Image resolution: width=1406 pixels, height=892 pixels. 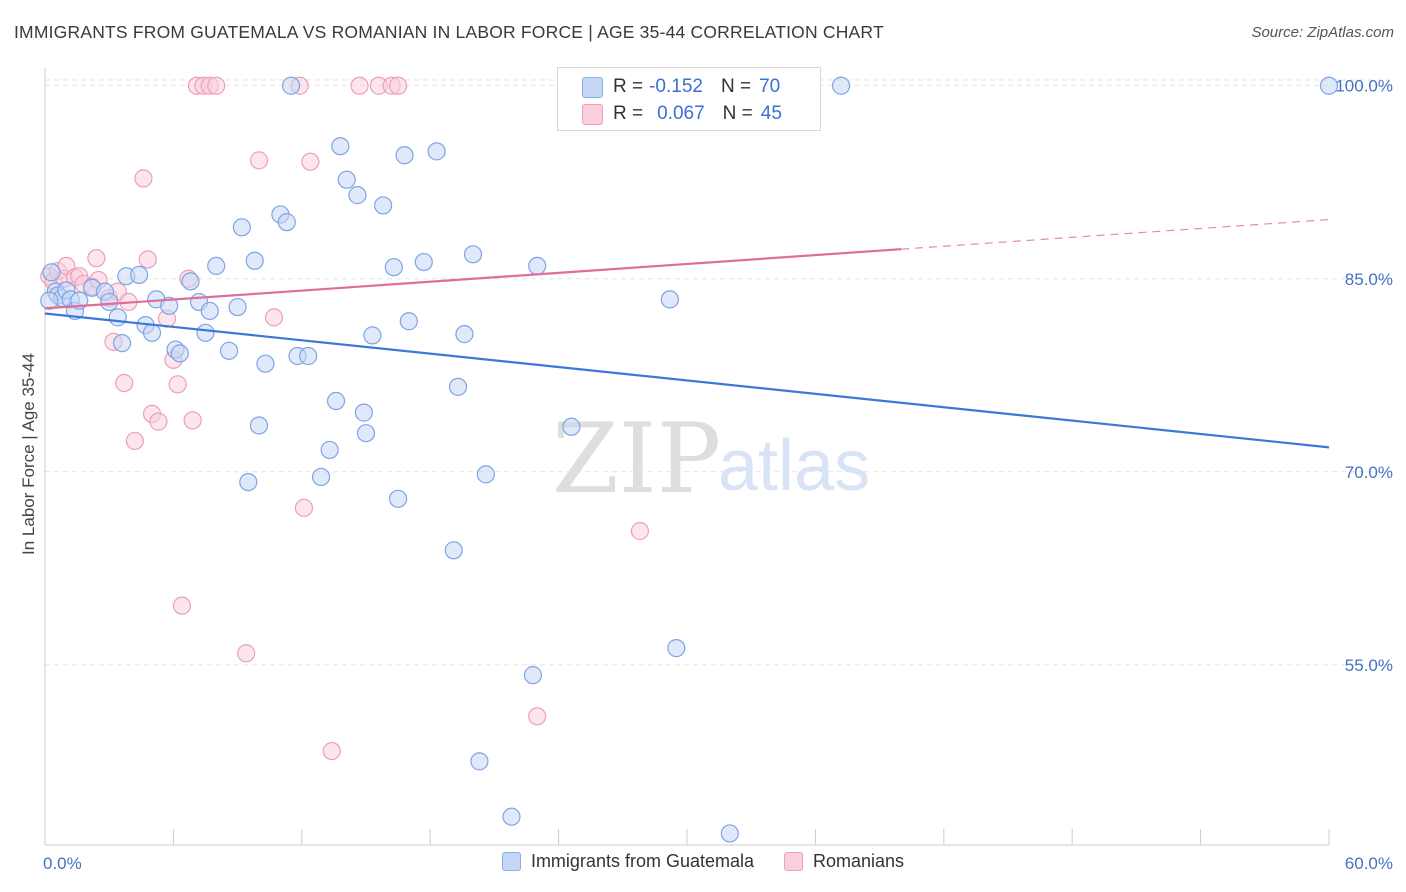 What do you see at coordinates (770, 86) in the screenshot?
I see `n-value: 70` at bounding box center [770, 86].